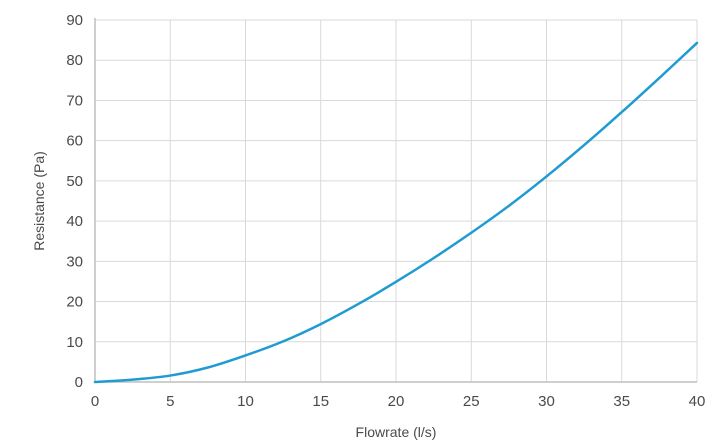 The height and width of the screenshot is (446, 726). Describe the element at coordinates (74, 60) in the screenshot. I see `y-tick-label: 80` at that location.